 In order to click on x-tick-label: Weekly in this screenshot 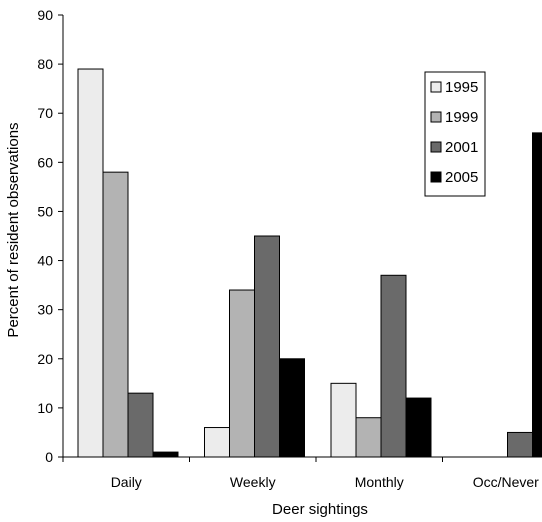, I will do `click(253, 482)`.